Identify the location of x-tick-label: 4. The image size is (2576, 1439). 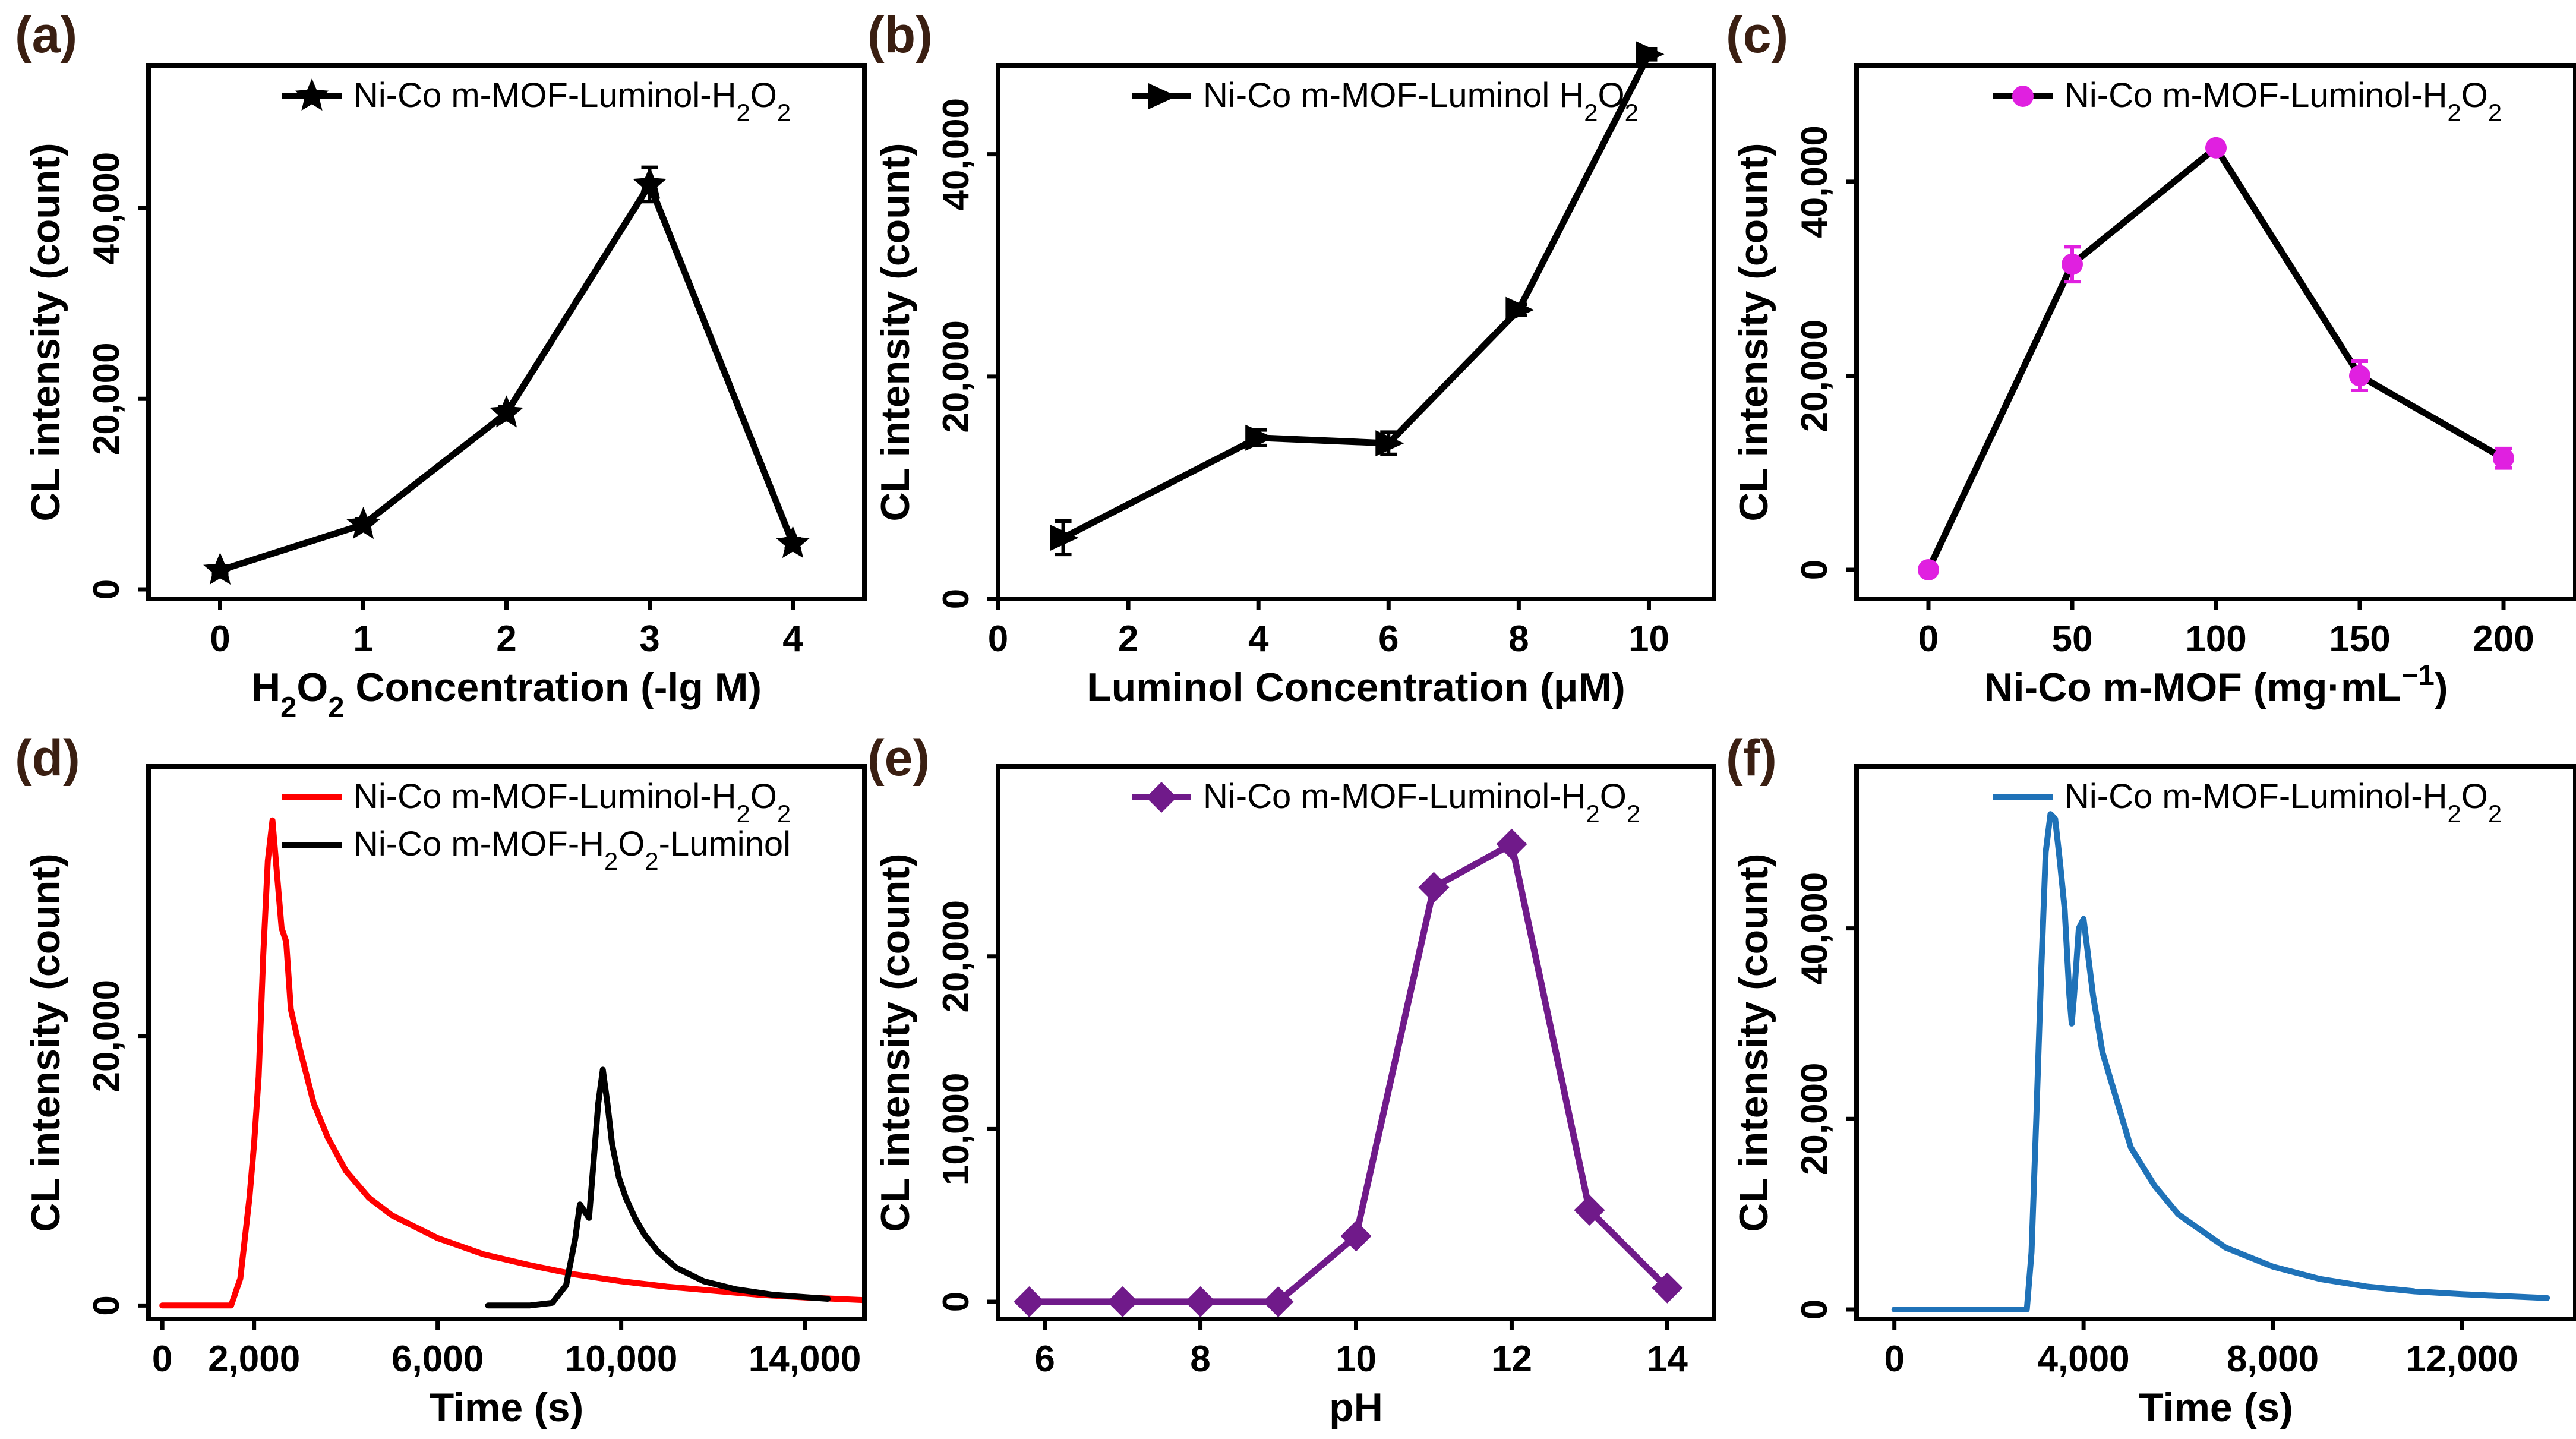
(792, 638).